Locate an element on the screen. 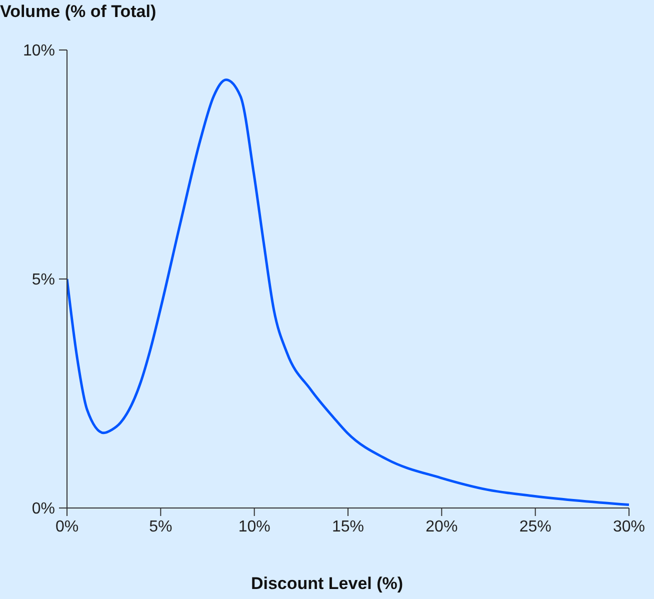 This screenshot has height=599, width=654. y-tick-label: 0% is located at coordinates (43, 509).